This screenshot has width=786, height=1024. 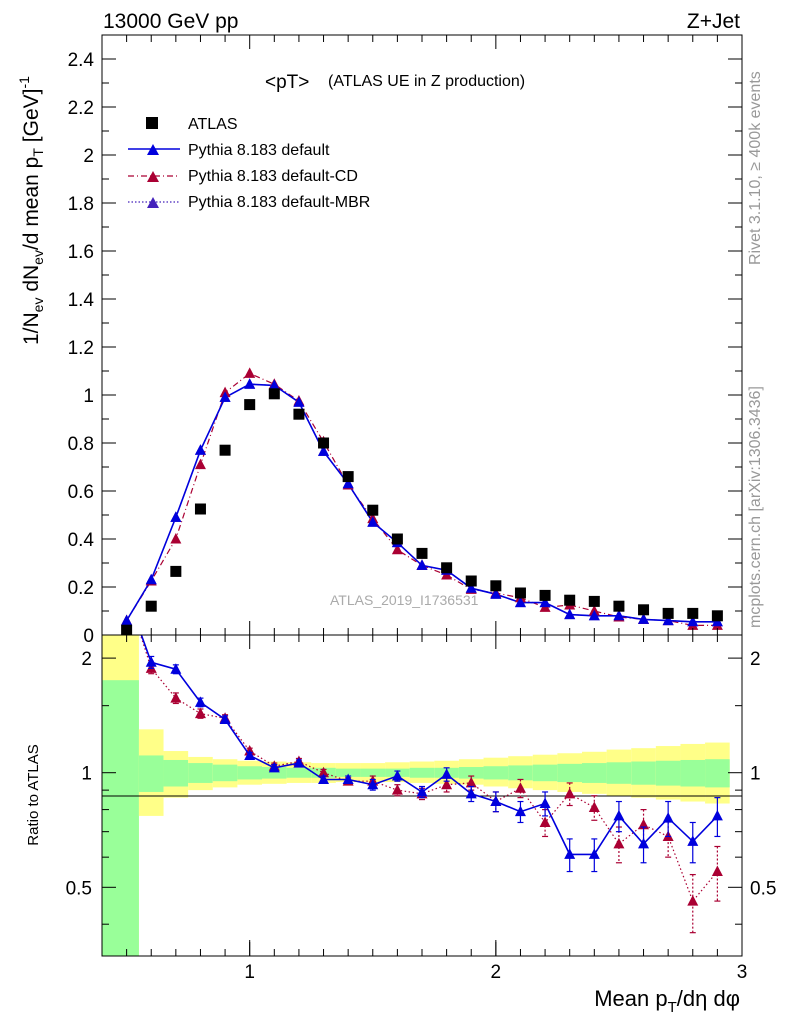 I want to click on mcplots-label: mcplots.cern.ch [arXiv:1306.3436], so click(x=755, y=507).